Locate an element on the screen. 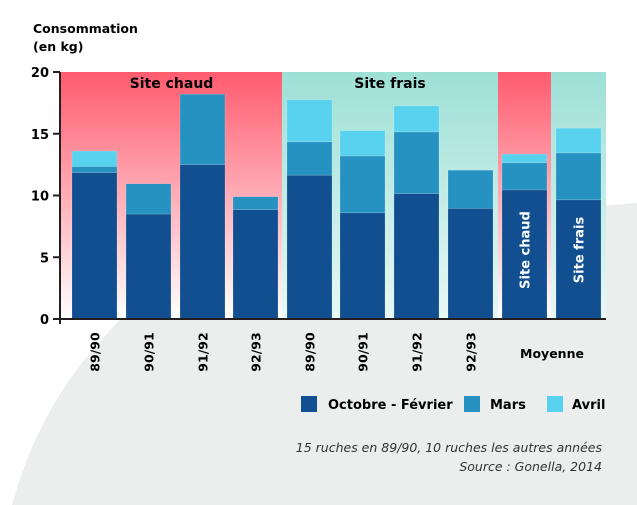 This screenshot has width=637, height=505. in-bar-label: Site frais is located at coordinates (580, 250).